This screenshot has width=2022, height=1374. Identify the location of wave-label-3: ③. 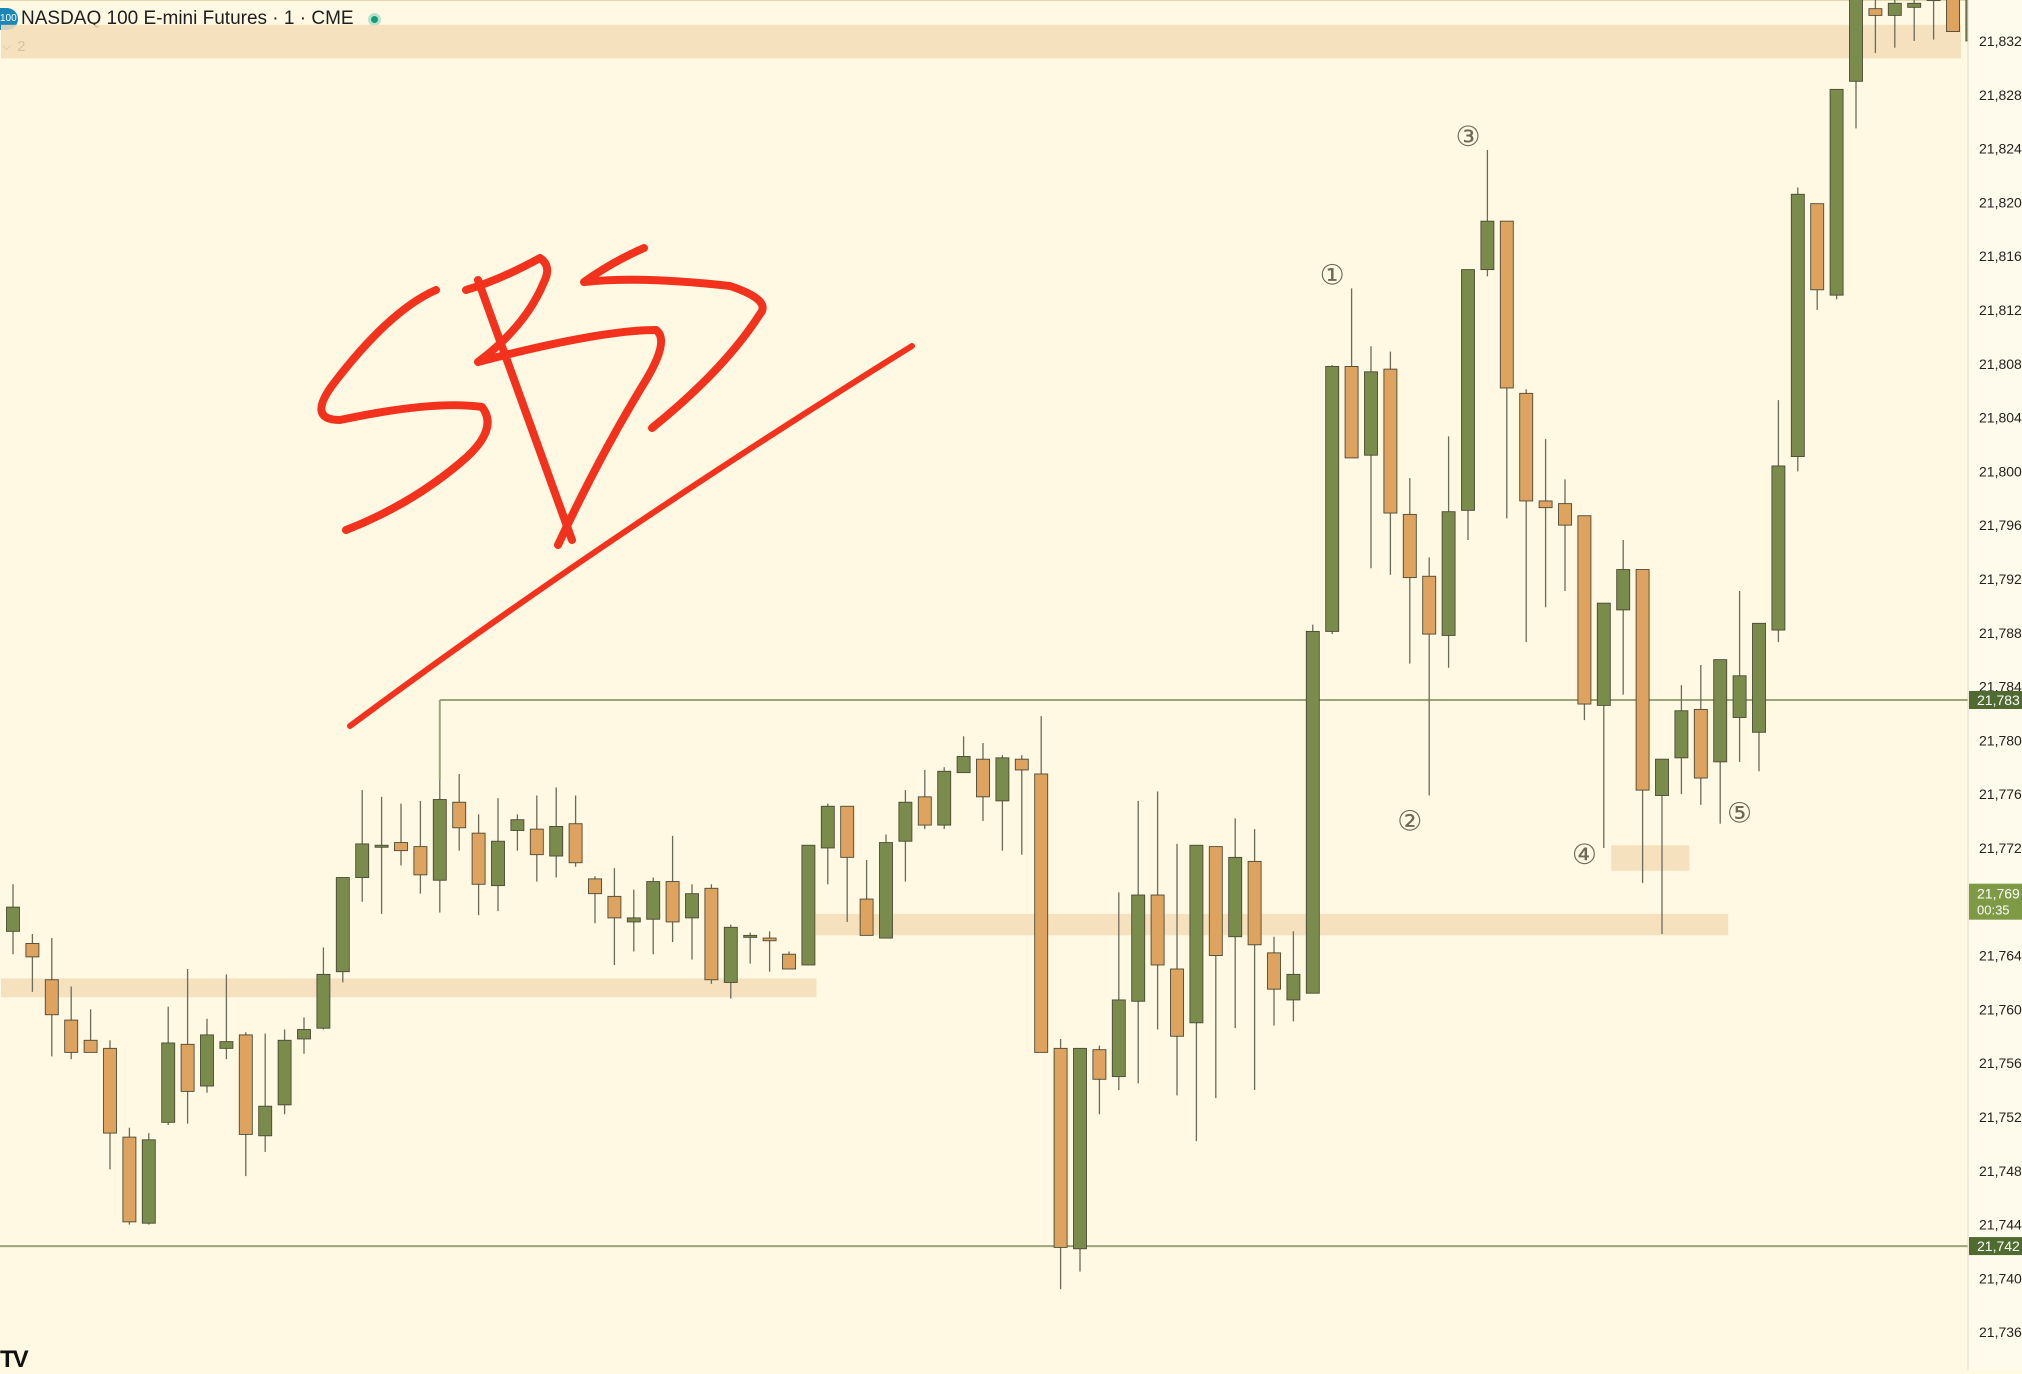
(1467, 136).